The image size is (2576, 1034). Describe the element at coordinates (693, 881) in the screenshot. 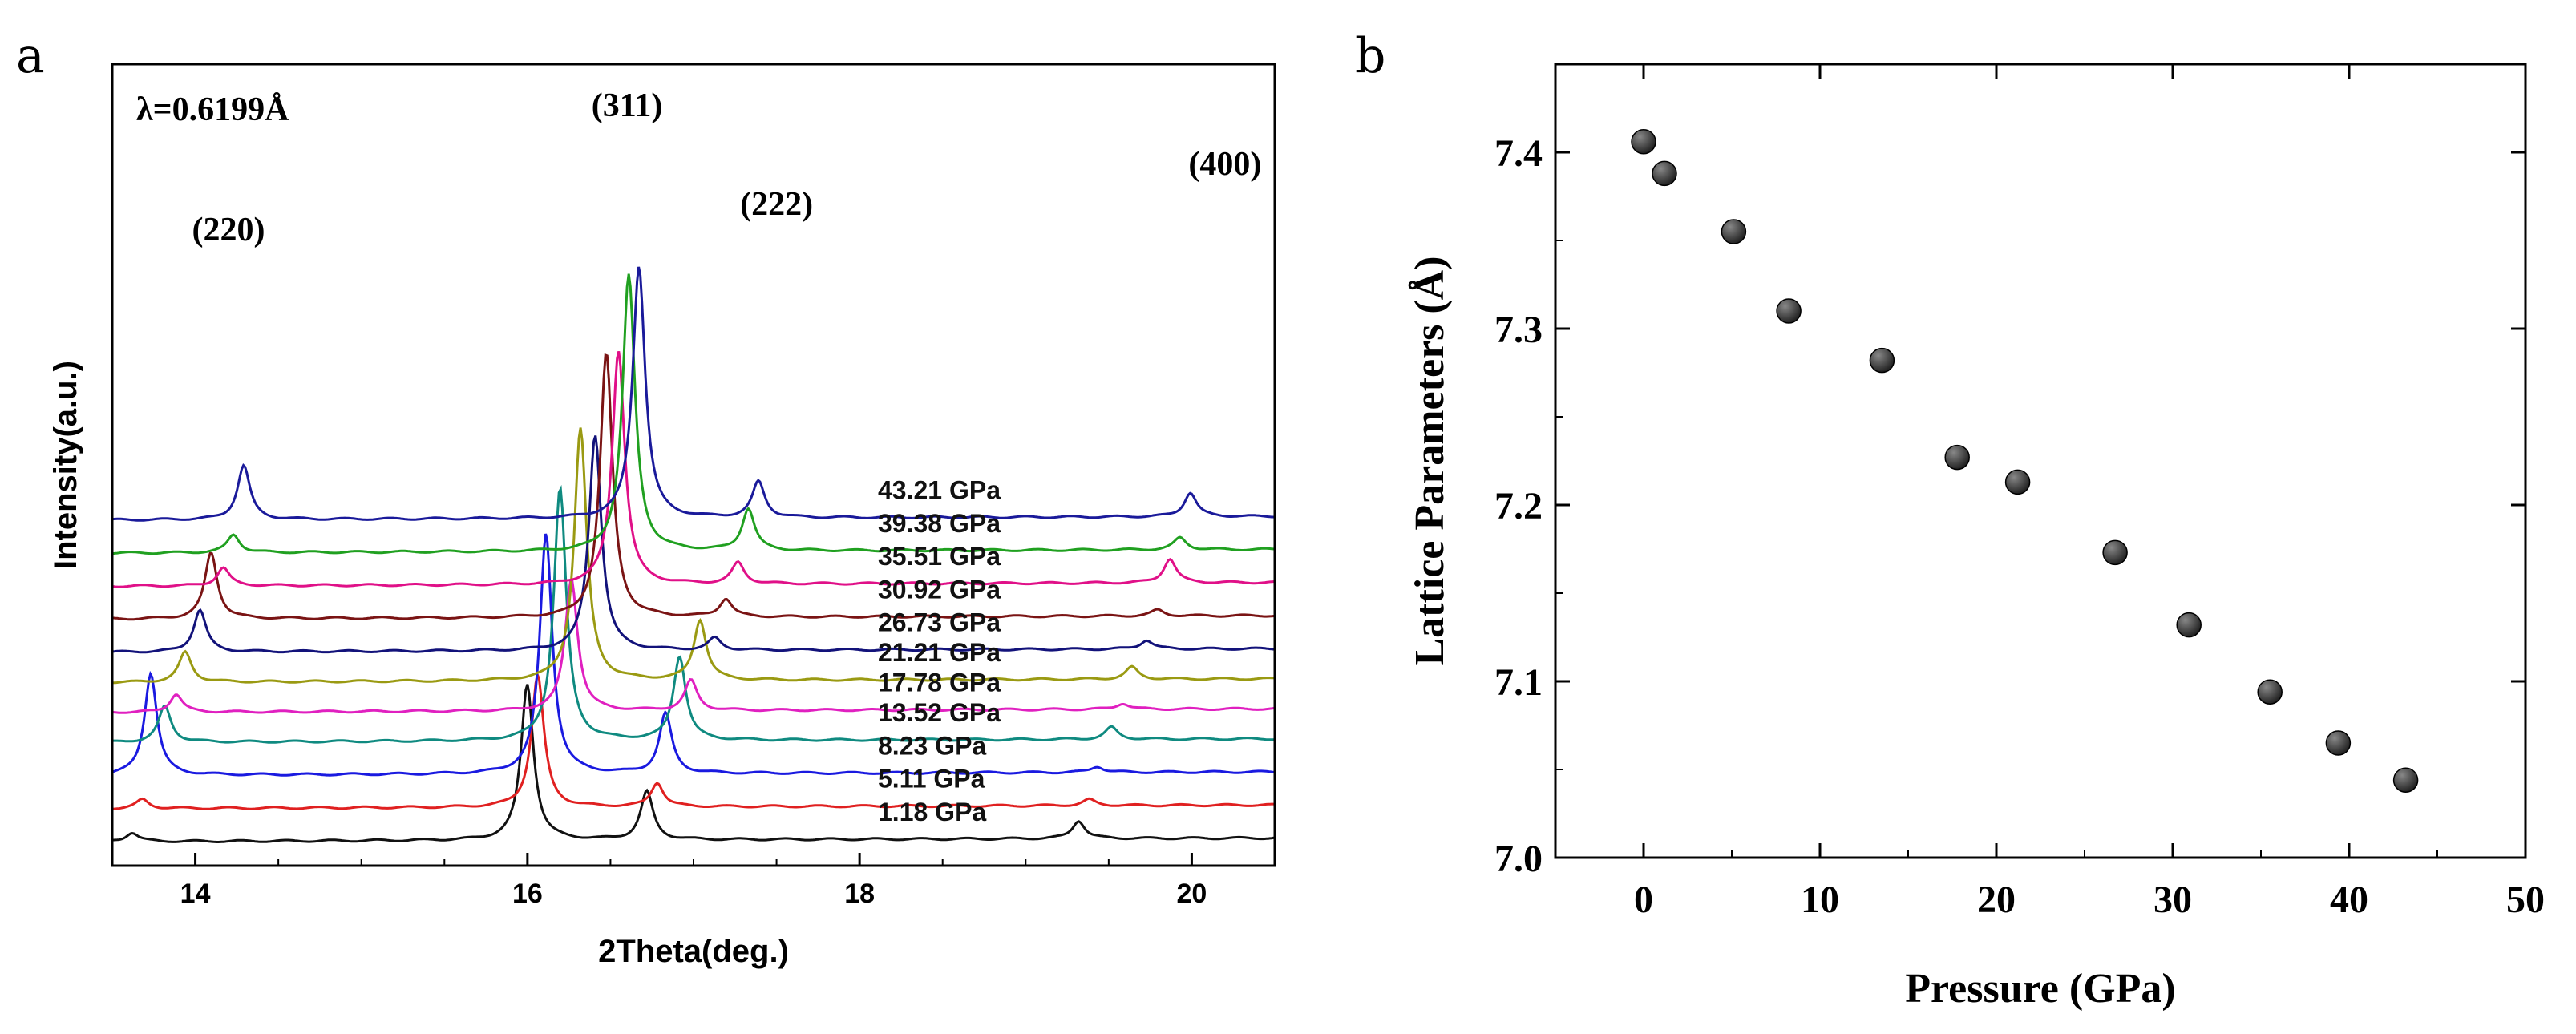

I see `x-axis-a: 14 16 18 20` at that location.